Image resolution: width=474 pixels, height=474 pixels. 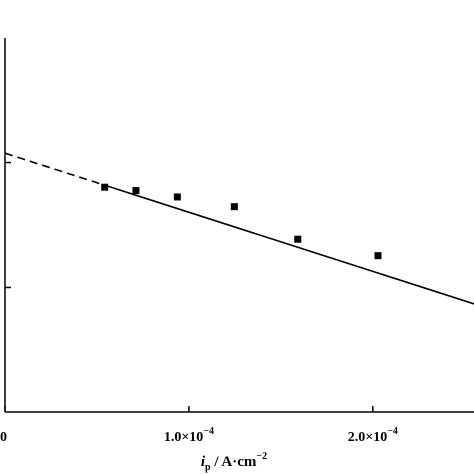 I want to click on data-points, so click(x=241, y=221).